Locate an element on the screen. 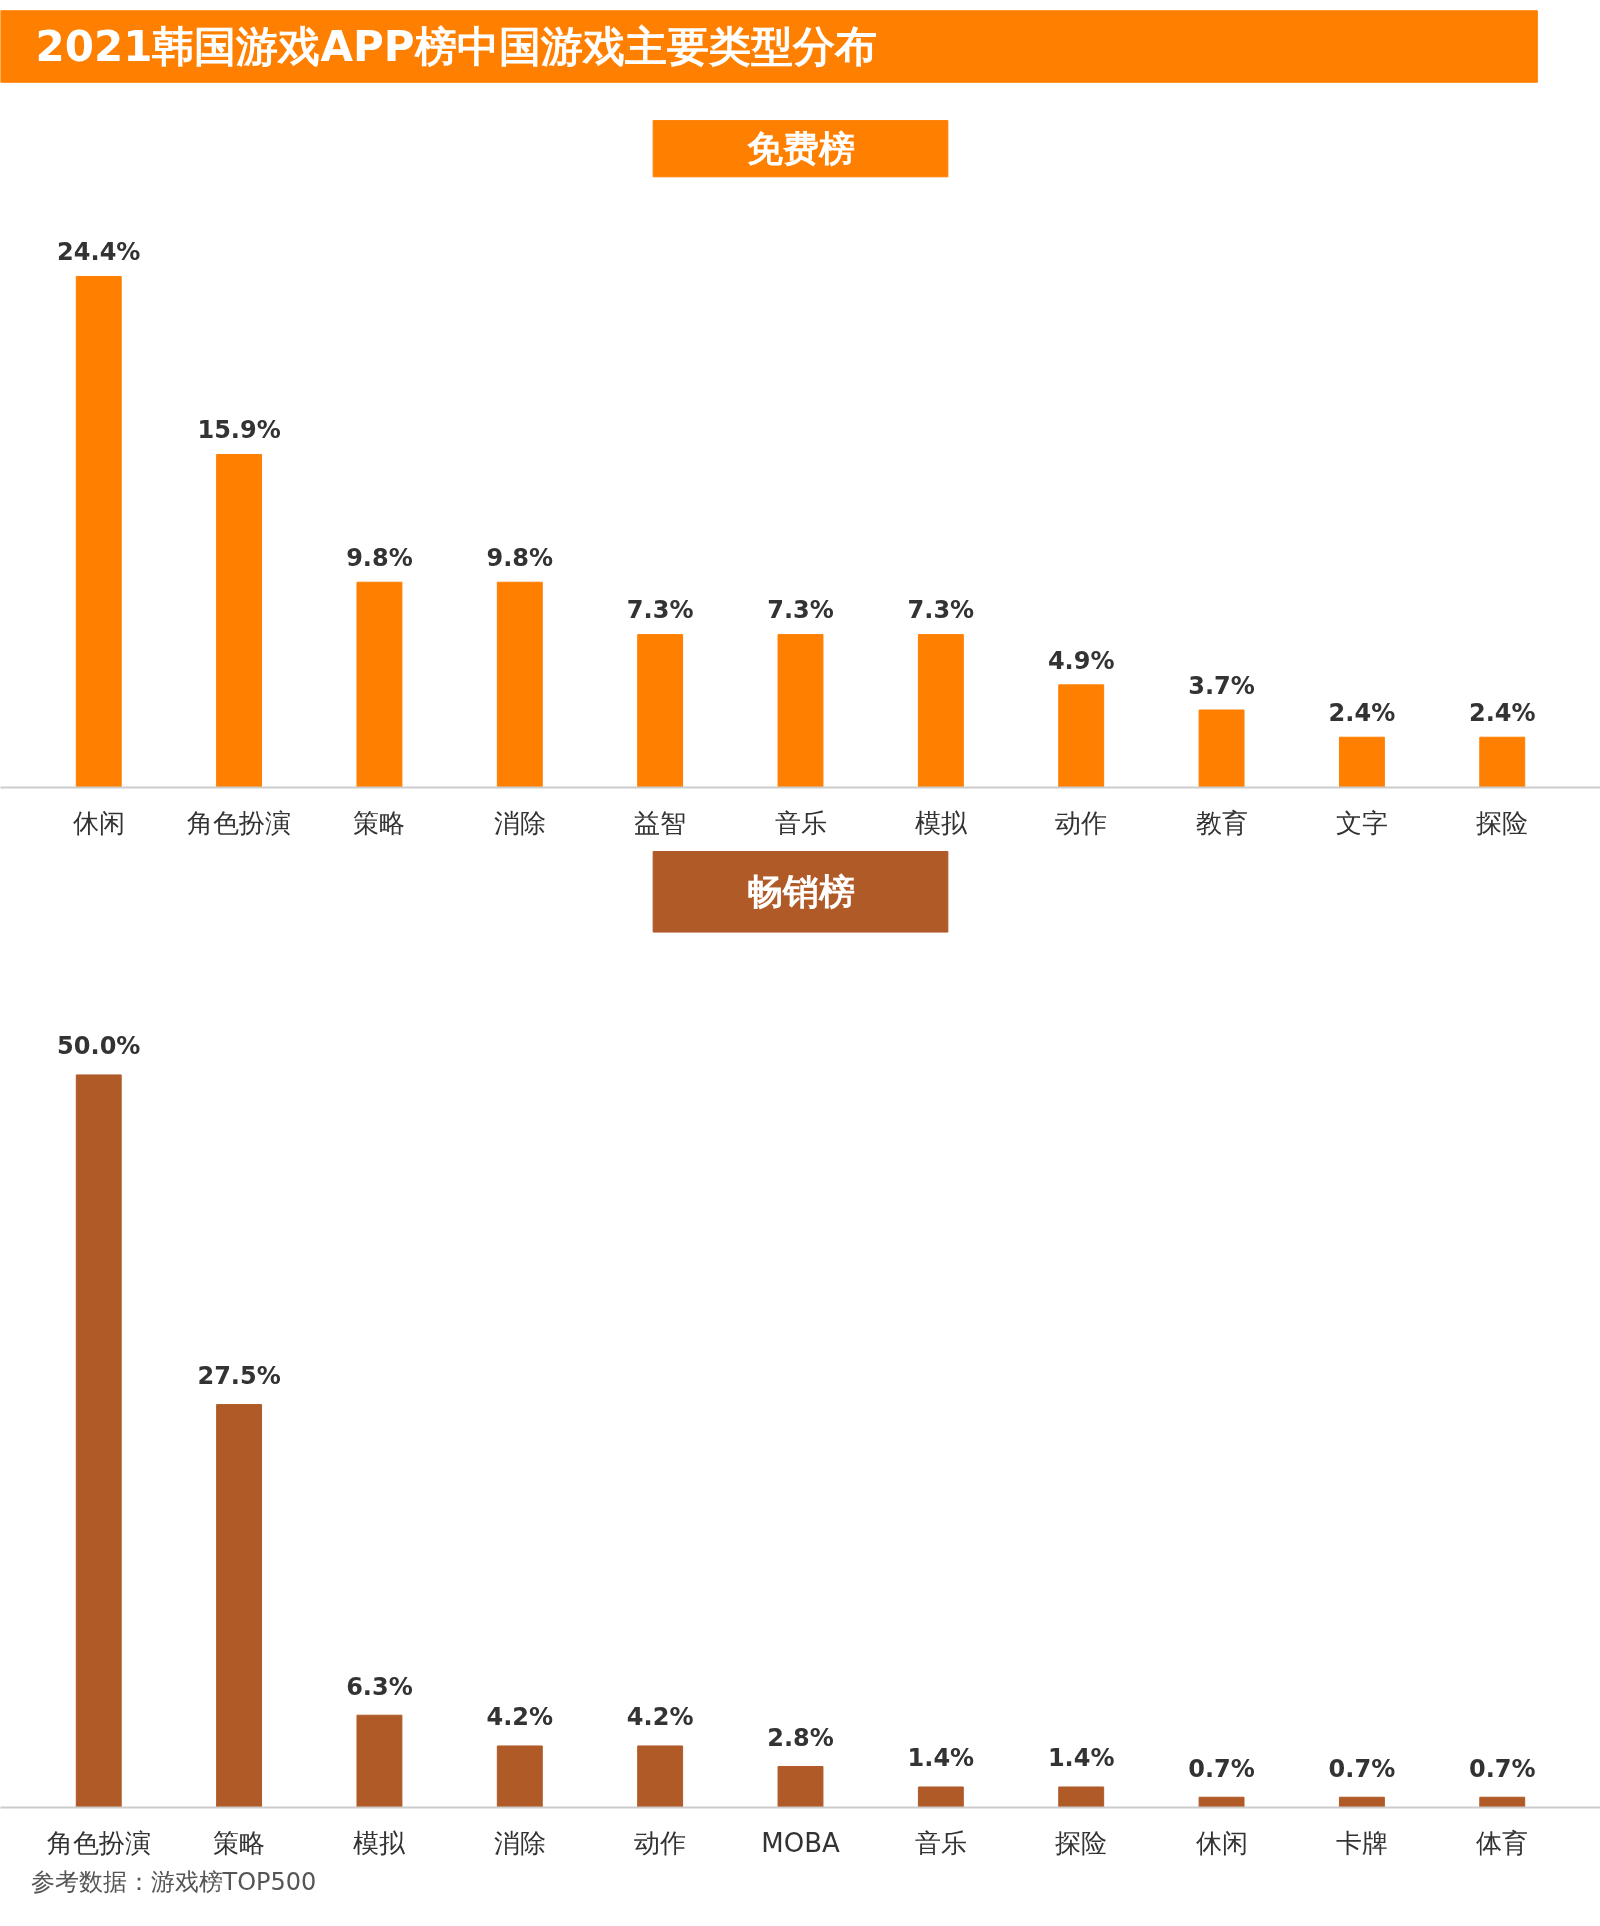 This screenshot has width=1600, height=1926. data-label: 50.0% is located at coordinates (99, 1046).